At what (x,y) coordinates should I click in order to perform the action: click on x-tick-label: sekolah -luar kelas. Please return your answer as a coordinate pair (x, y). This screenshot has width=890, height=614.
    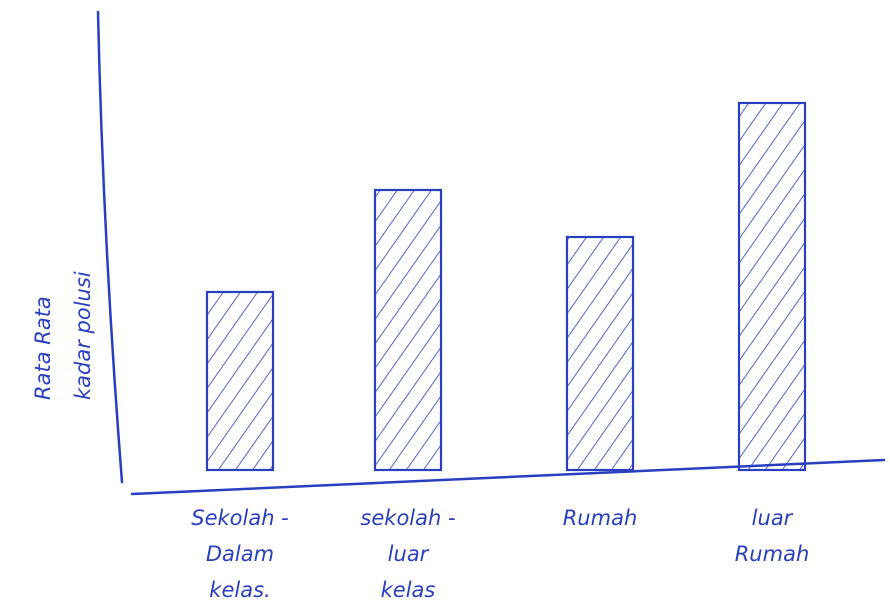
    Looking at the image, I should click on (407, 554).